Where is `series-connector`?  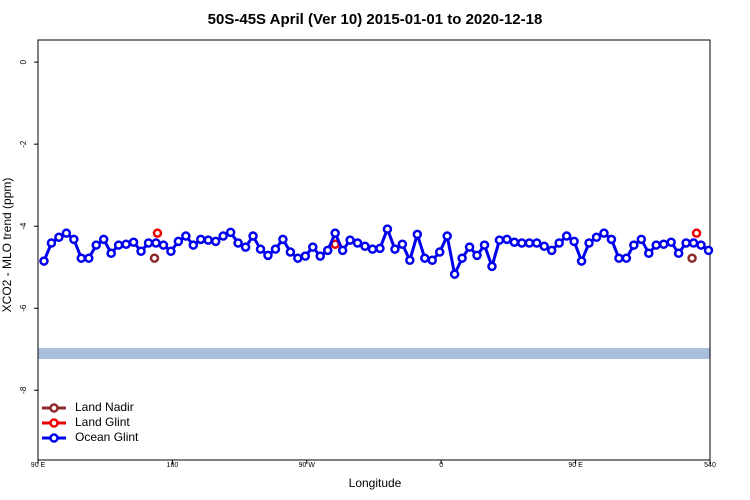 series-connector is located at coordinates (451, 255).